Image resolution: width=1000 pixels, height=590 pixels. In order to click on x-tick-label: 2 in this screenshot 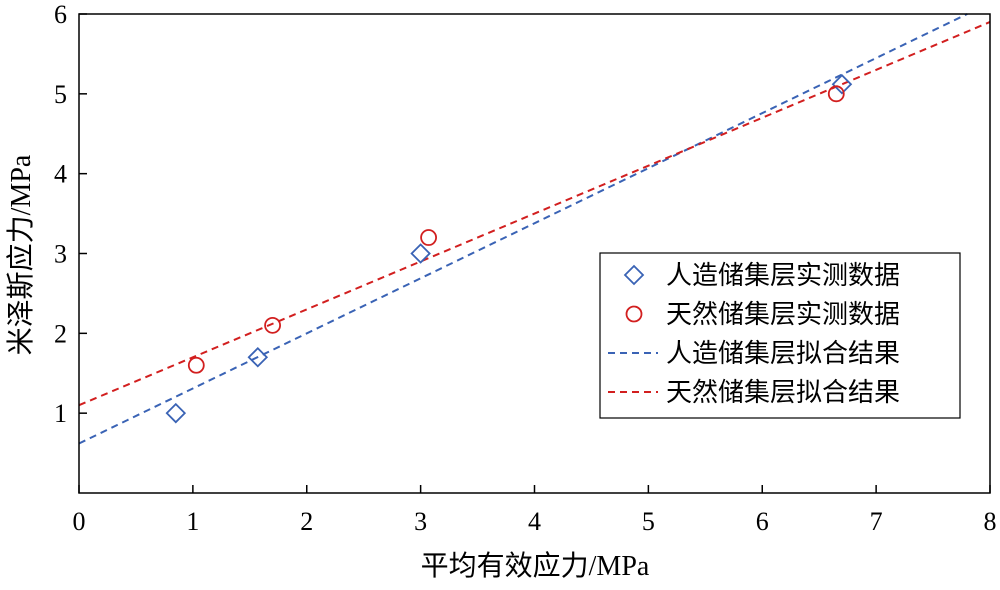, I will do `click(306, 521)`.